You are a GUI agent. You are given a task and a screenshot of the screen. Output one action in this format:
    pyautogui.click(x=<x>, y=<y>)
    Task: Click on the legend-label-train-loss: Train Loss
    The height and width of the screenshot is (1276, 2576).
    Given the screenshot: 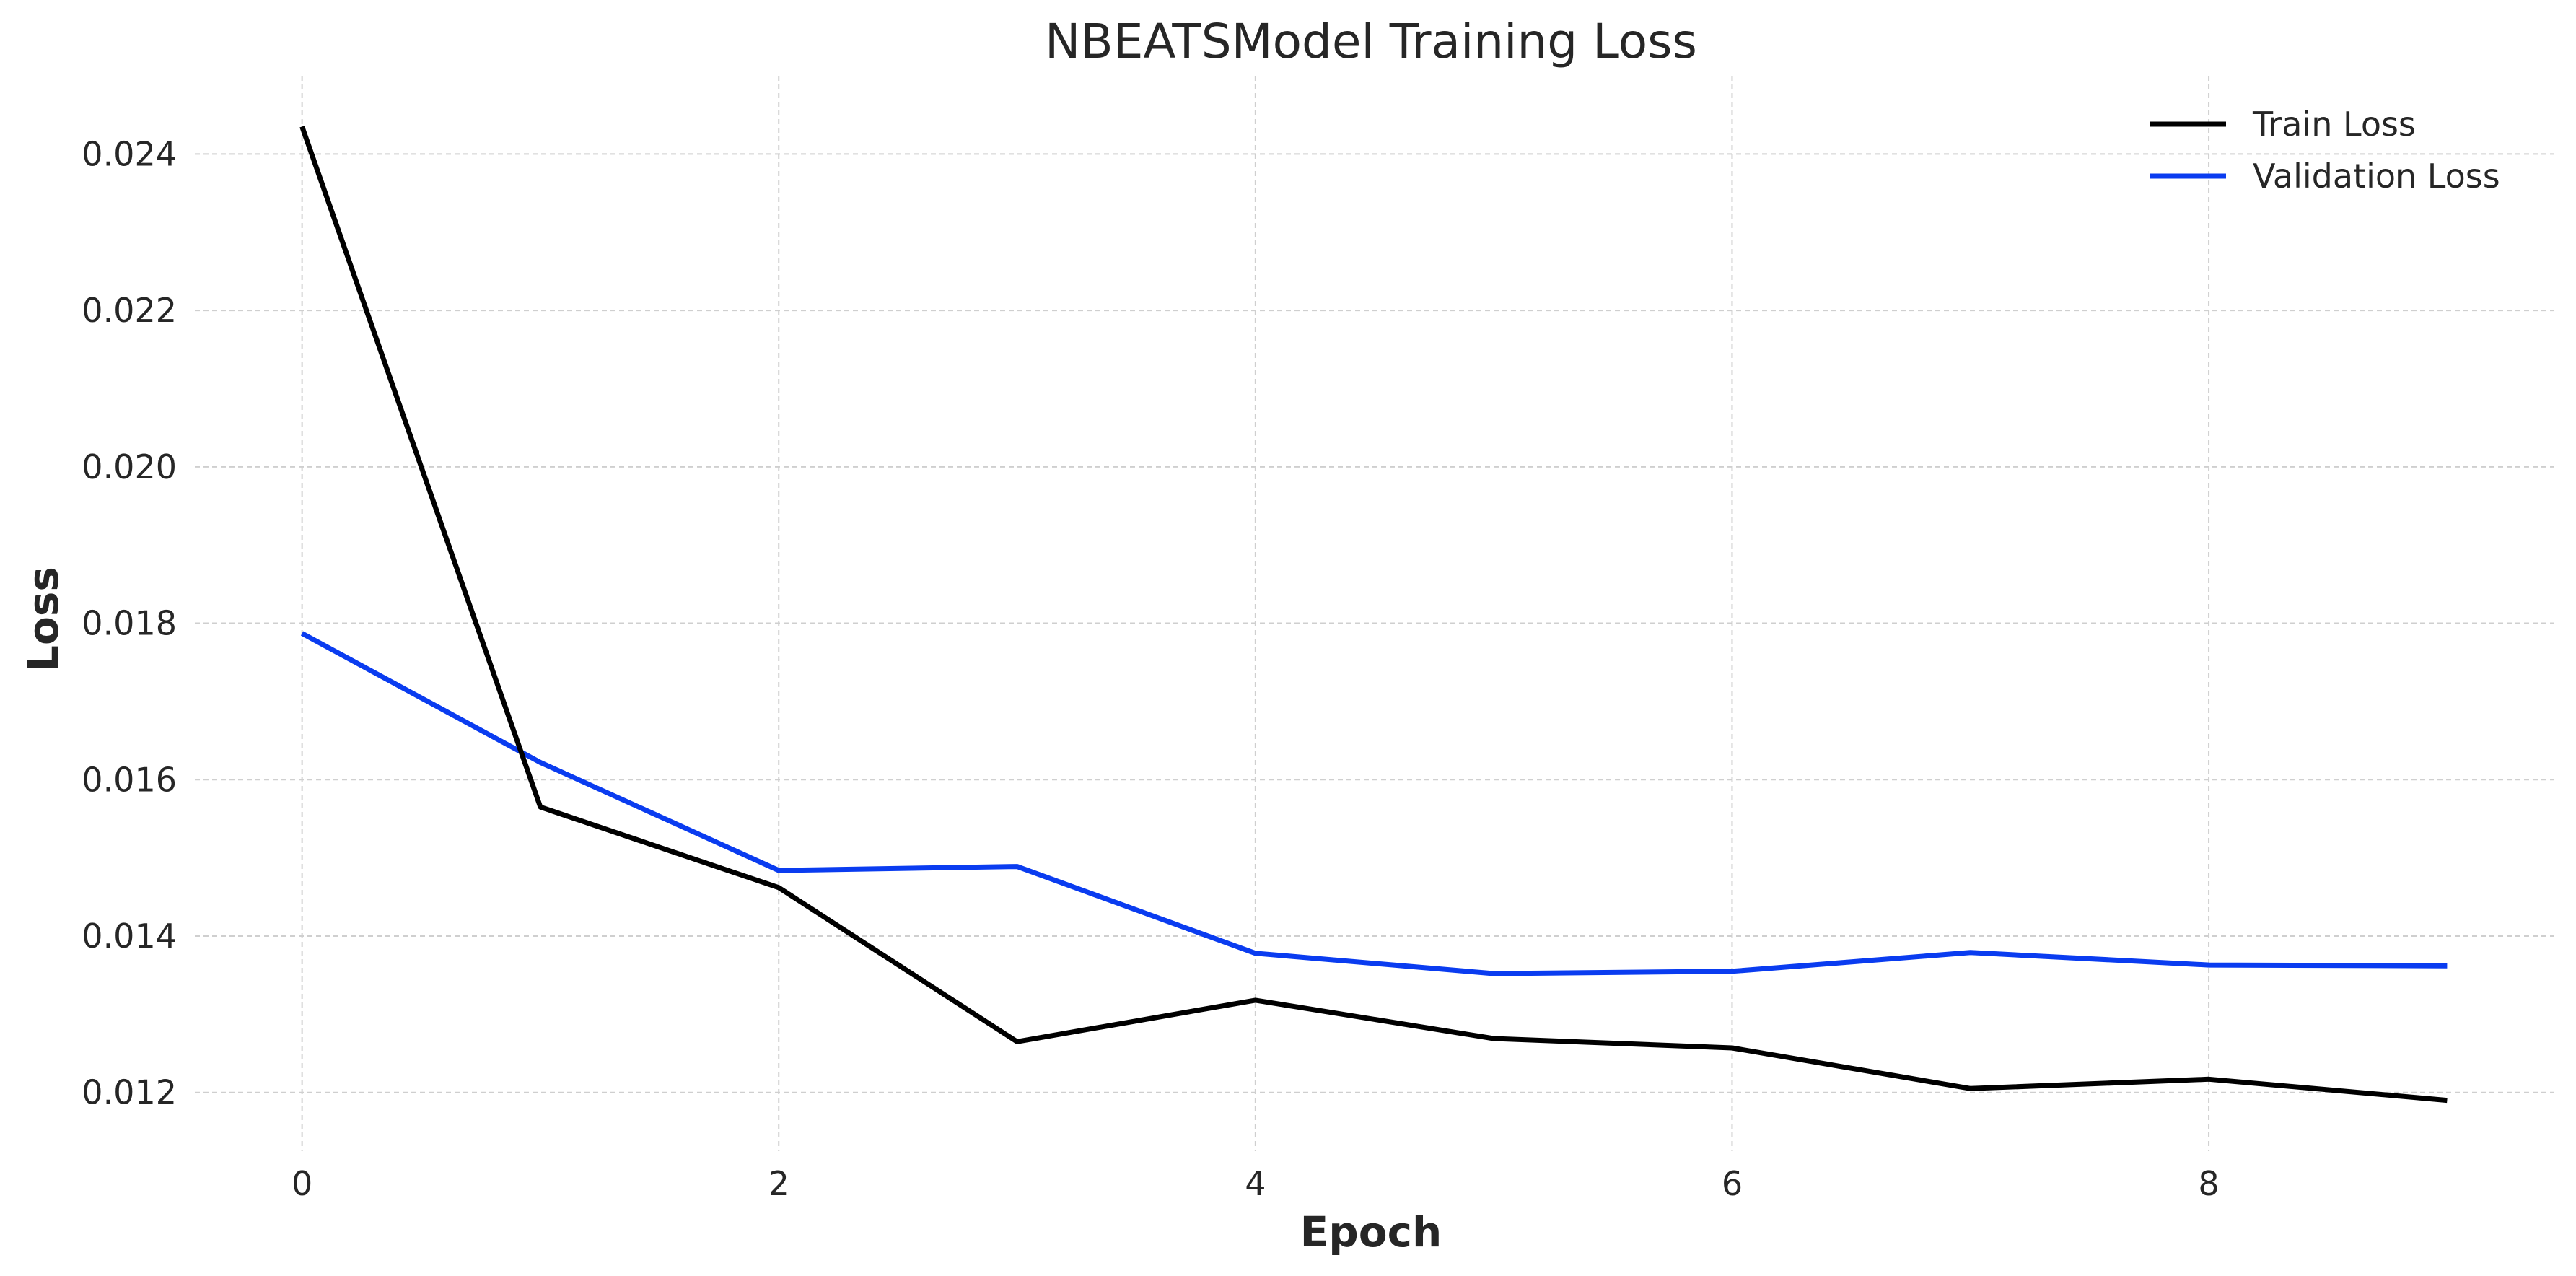 What is the action you would take?
    pyautogui.click(x=2334, y=124)
    